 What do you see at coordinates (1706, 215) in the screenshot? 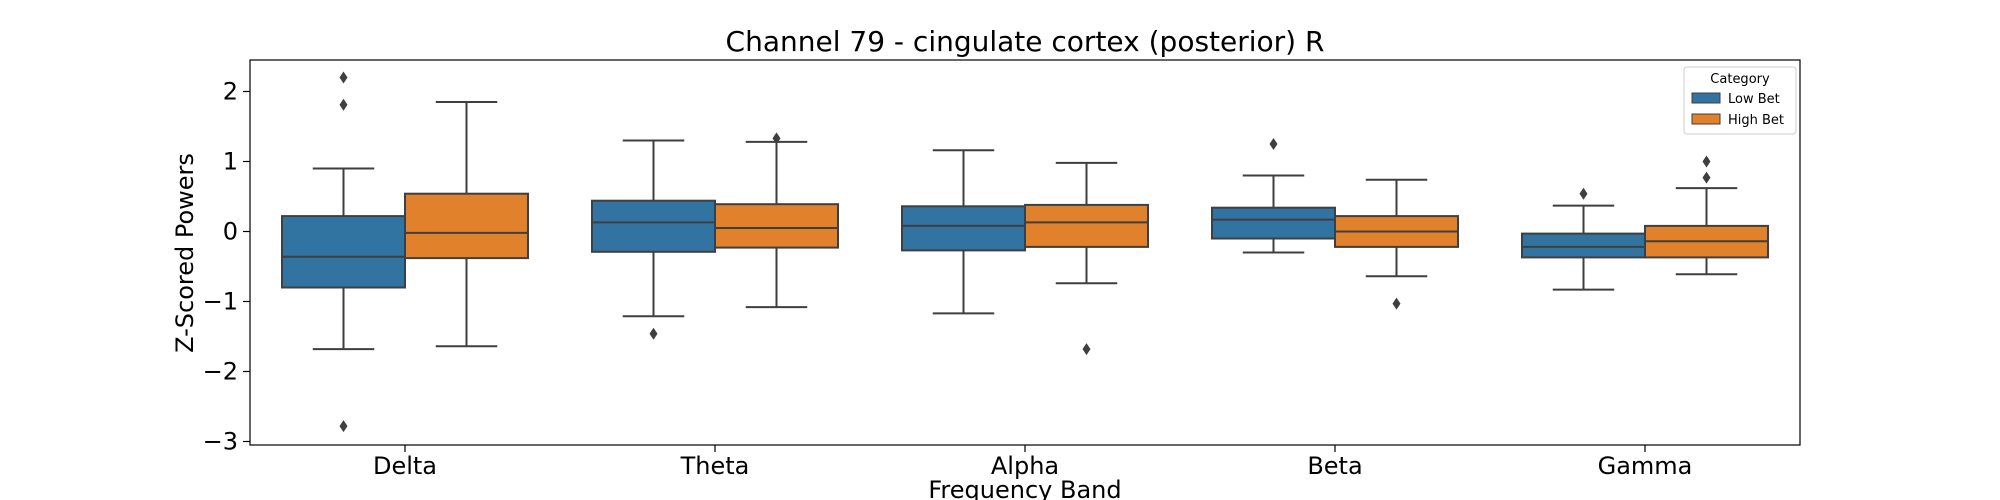
I see `box-gamma-high-bet` at bounding box center [1706, 215].